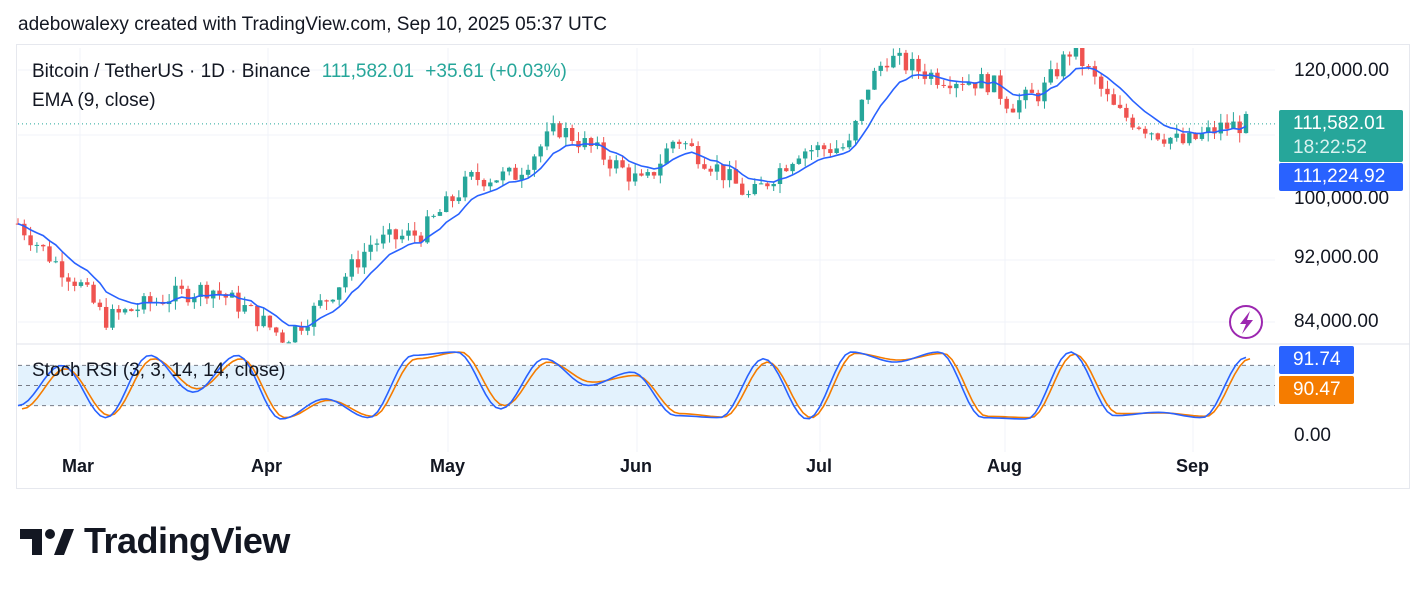 This screenshot has height=591, width=1427. Describe the element at coordinates (1316, 360) in the screenshot. I see `stoch-k-badge: 91.74` at that location.